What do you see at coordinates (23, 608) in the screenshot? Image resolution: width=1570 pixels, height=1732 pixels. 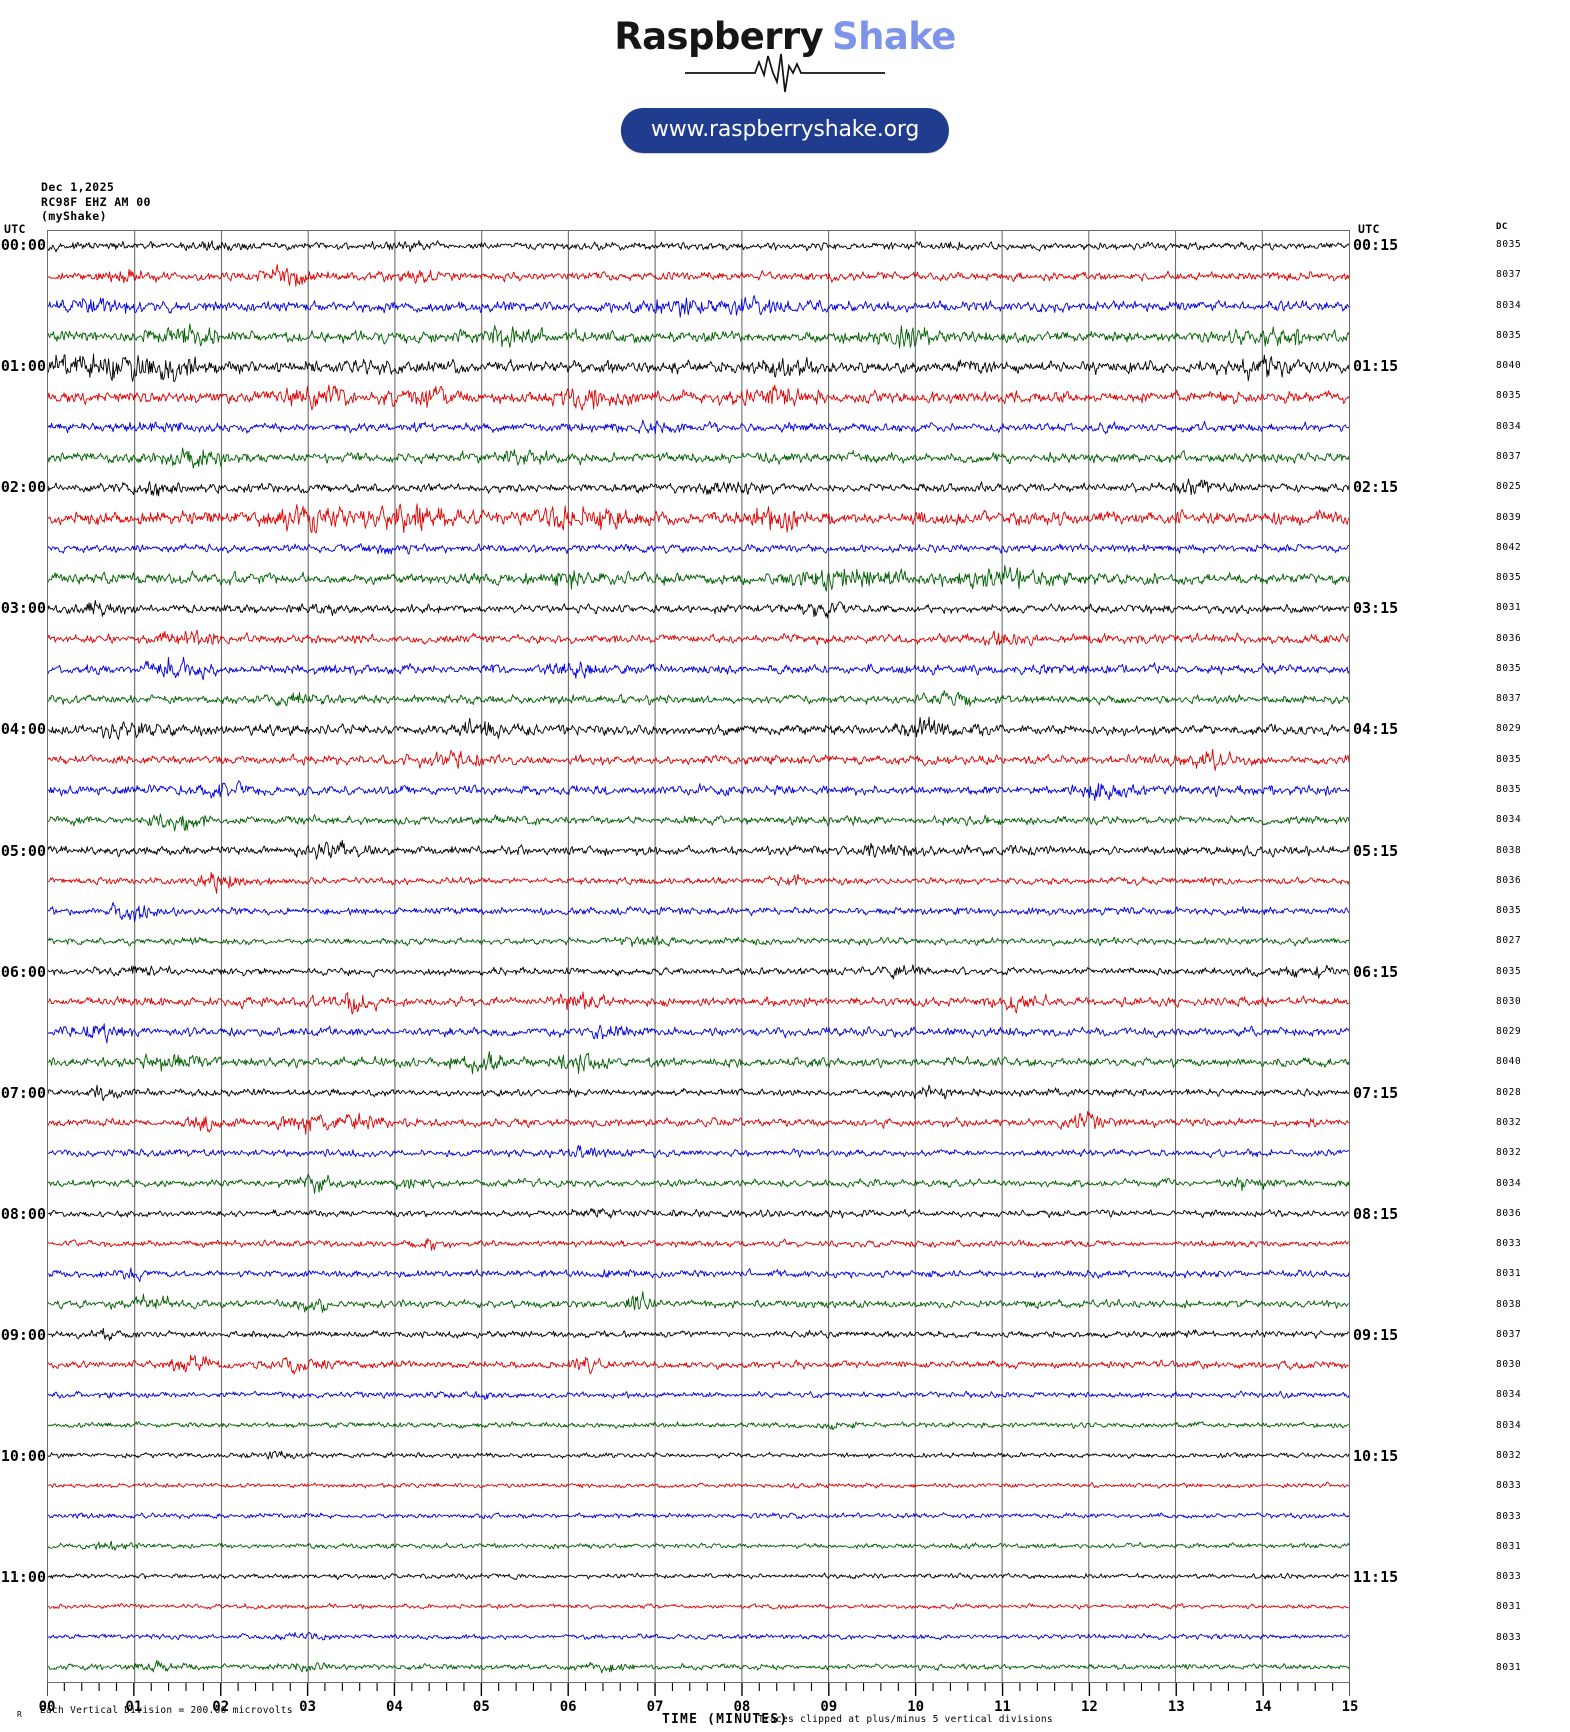 I see `hour-label-left-3: 03:00` at bounding box center [23, 608].